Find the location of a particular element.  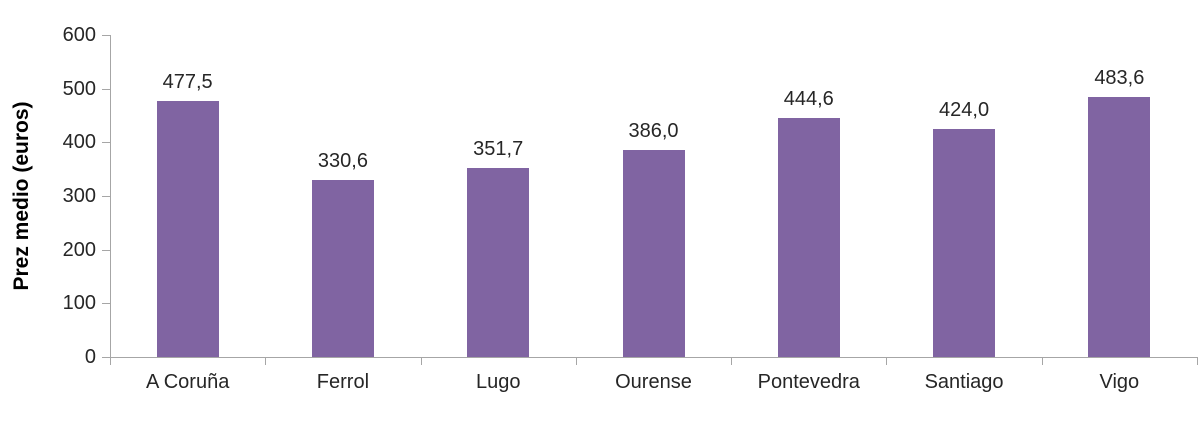

x-axis-line is located at coordinates (654, 357).